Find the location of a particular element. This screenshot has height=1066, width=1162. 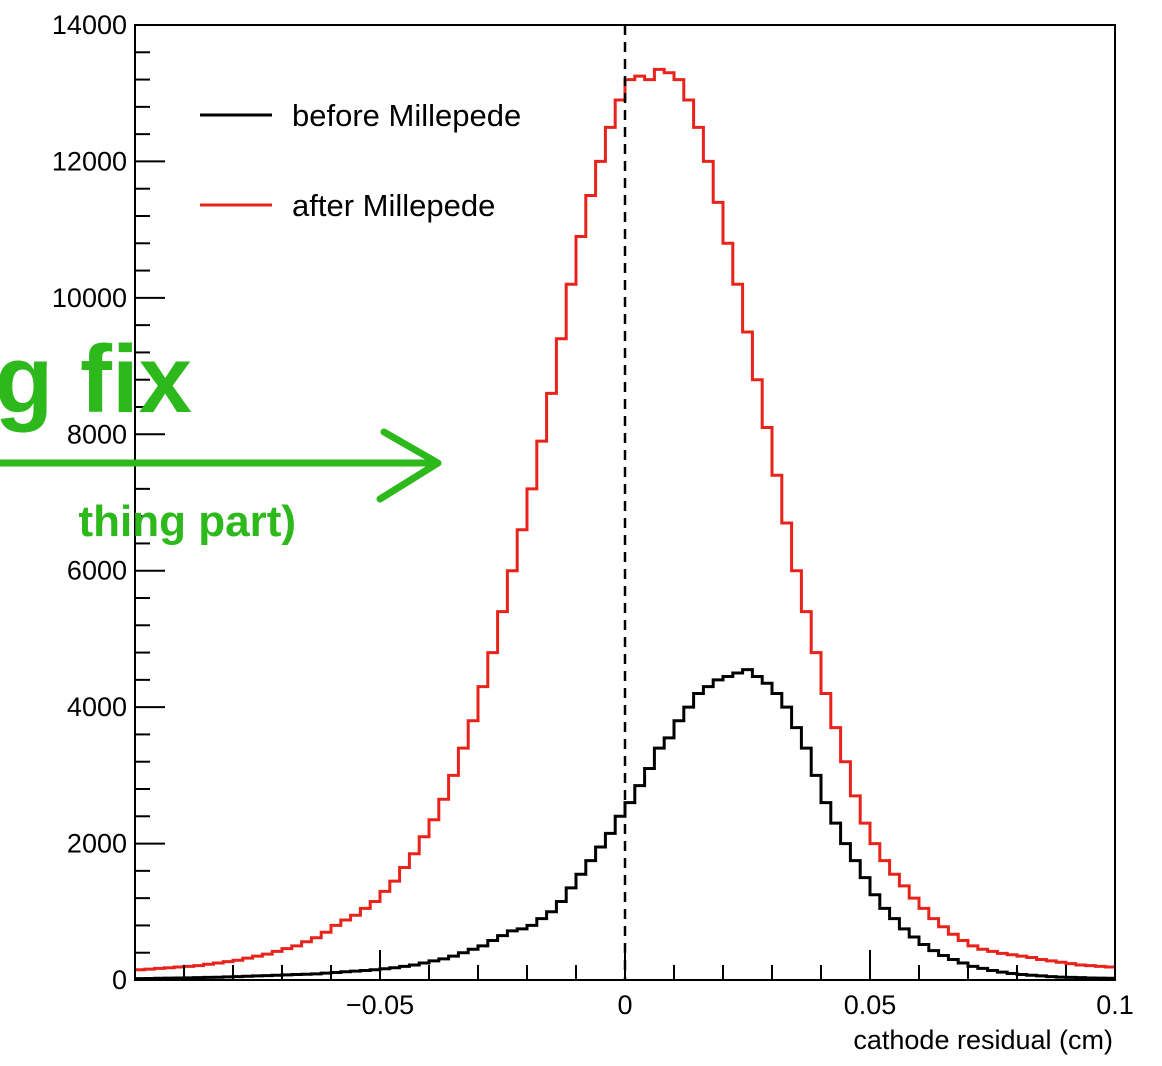

annotation-text-small: thing part) is located at coordinates (187, 521).